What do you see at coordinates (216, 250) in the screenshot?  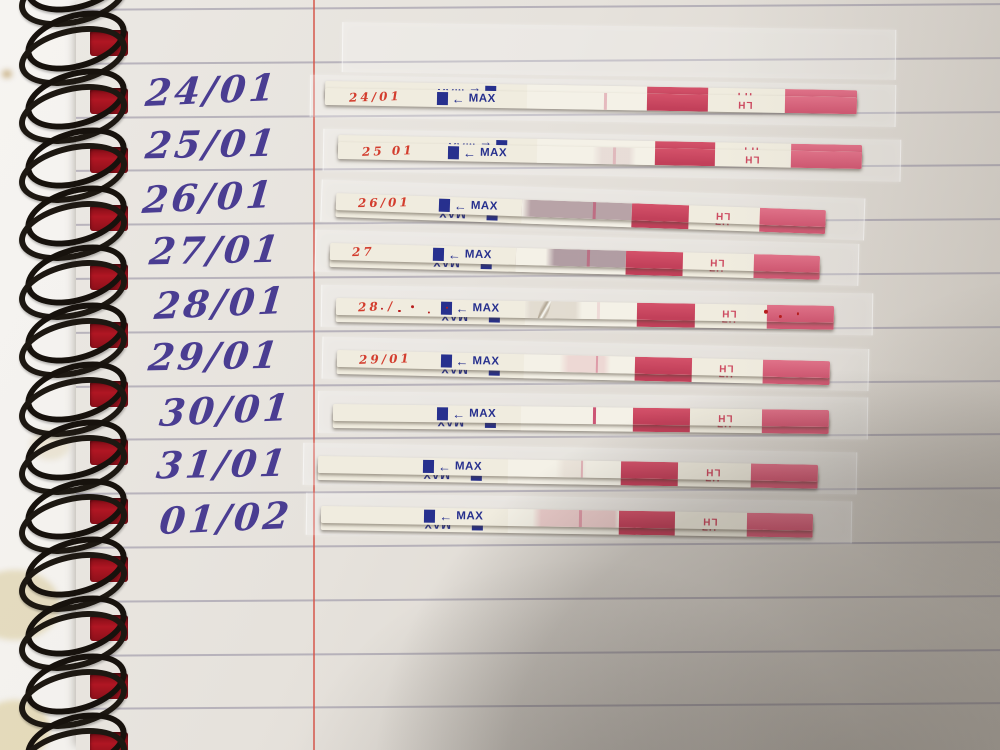 I see `date-label: 27/01` at bounding box center [216, 250].